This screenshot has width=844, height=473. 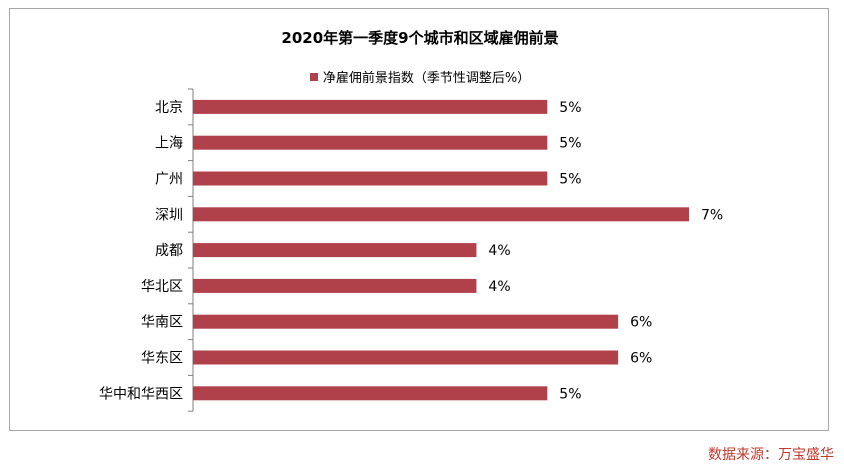 What do you see at coordinates (169, 215) in the screenshot?
I see `category-label: 深圳` at bounding box center [169, 215].